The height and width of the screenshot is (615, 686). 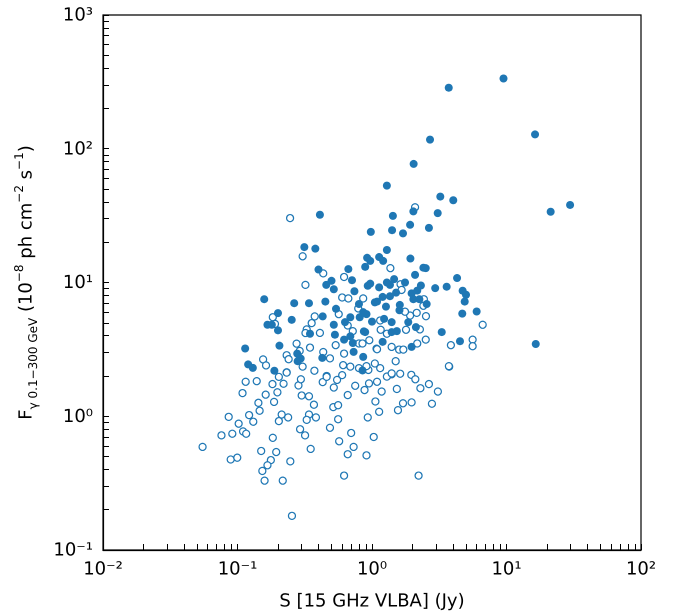 What do you see at coordinates (77, 15) in the screenshot?
I see `y-tick-label: 10³` at bounding box center [77, 15].